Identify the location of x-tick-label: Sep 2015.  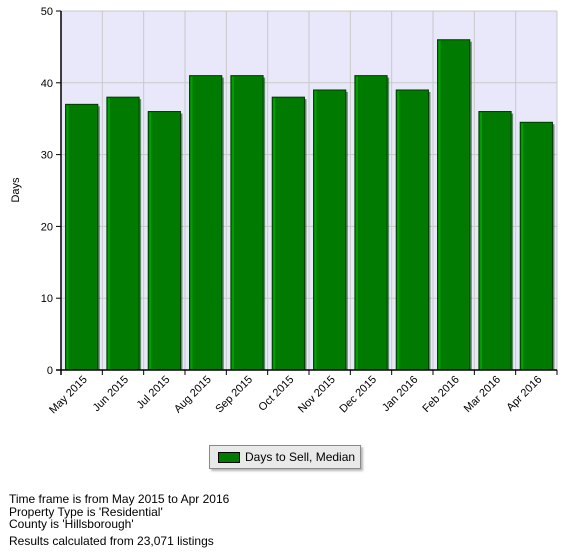
(234, 395).